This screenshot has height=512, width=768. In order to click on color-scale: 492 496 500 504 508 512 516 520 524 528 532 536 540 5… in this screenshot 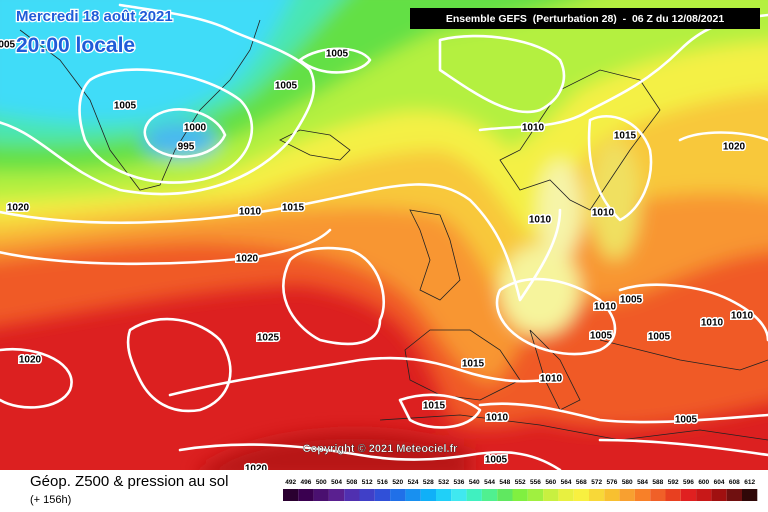, I will do `click(520, 490)`.